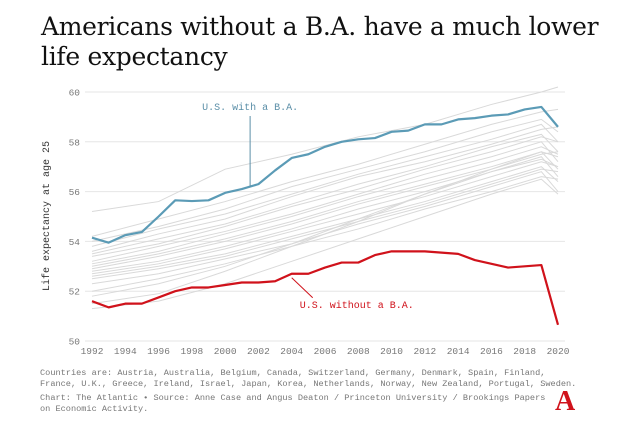 The image size is (640, 427). Describe the element at coordinates (75, 242) in the screenshot. I see `y-tick-label: 54` at that location.